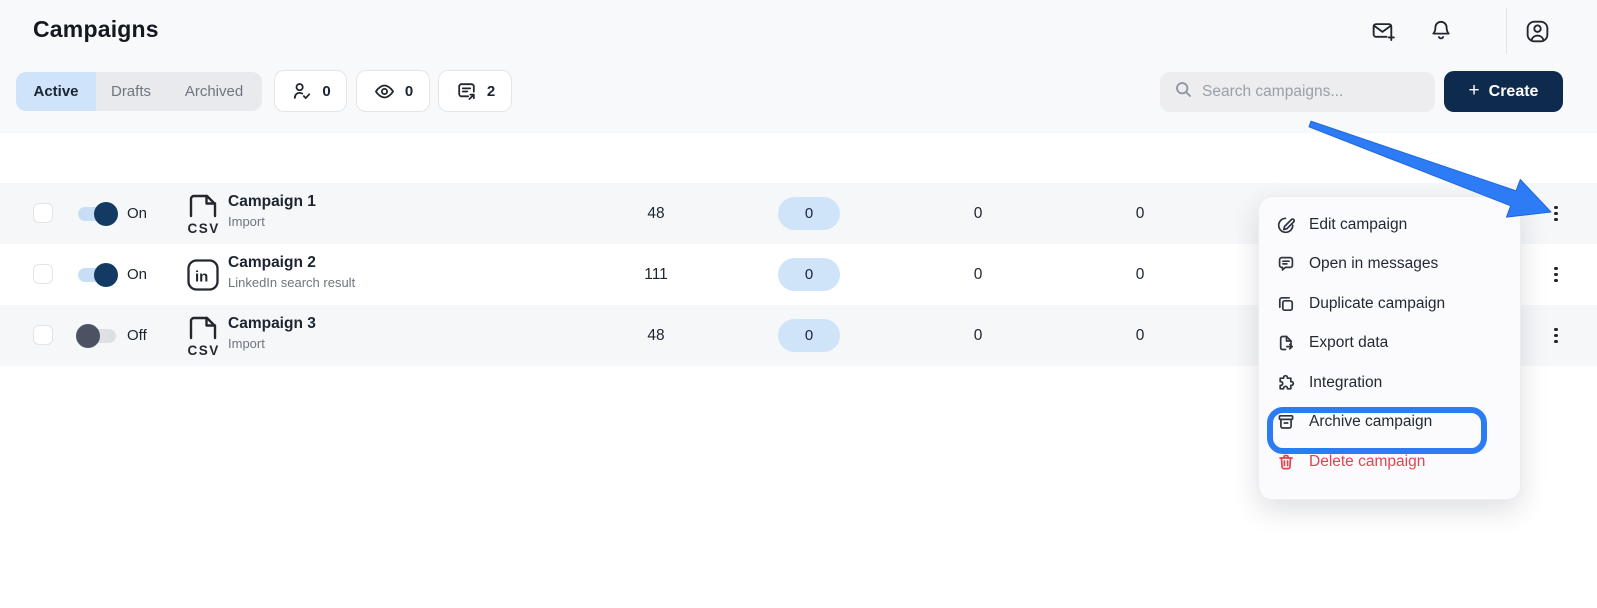 This screenshot has width=1597, height=608. Describe the element at coordinates (1474, 90) in the screenshot. I see `plus-icon: +` at that location.